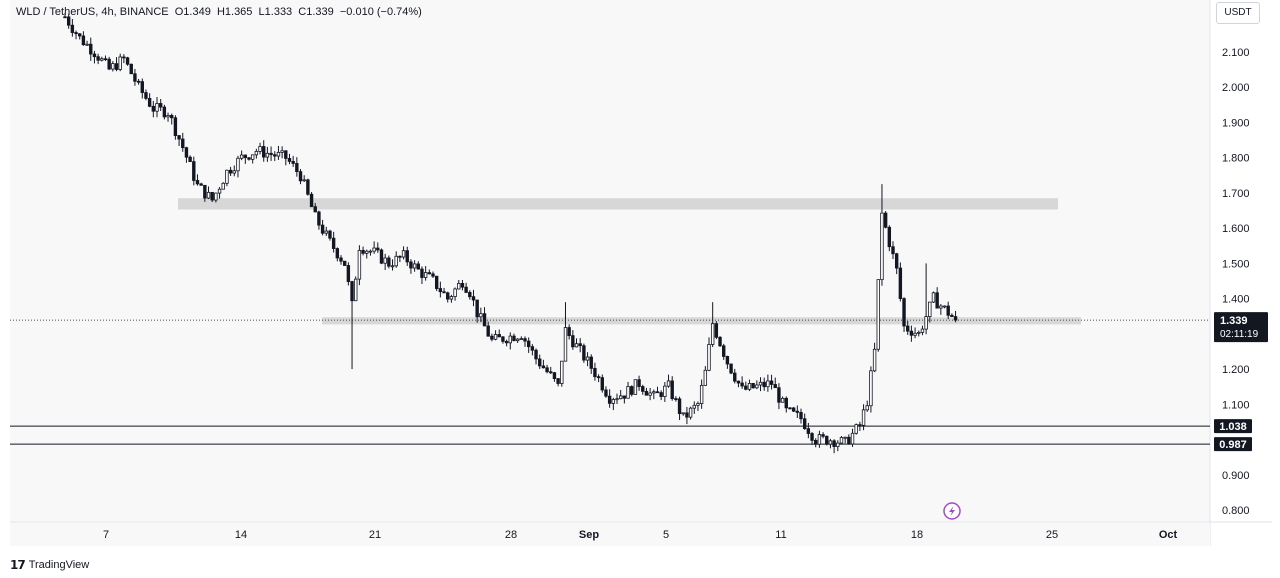  Describe the element at coordinates (640, 535) in the screenshot. I see `time-axis: 7 14 21 28 Sep 5 11 18 25 Oct` at that location.